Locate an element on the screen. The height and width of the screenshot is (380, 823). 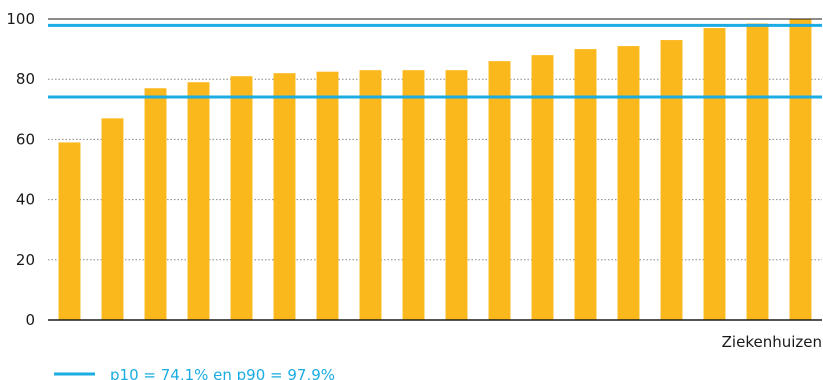
y-tick-label: 20 is located at coordinates (25, 260).